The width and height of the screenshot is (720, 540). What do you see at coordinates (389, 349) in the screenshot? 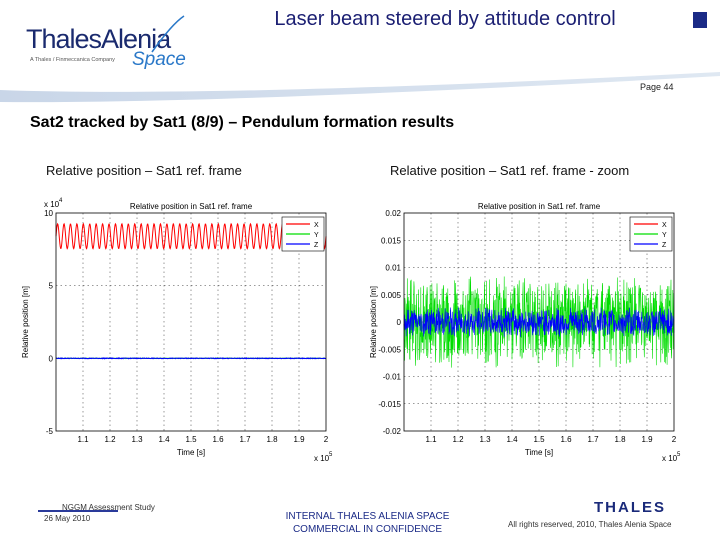
I see `chart-2-y-tick-label: -0.005` at bounding box center [389, 349].